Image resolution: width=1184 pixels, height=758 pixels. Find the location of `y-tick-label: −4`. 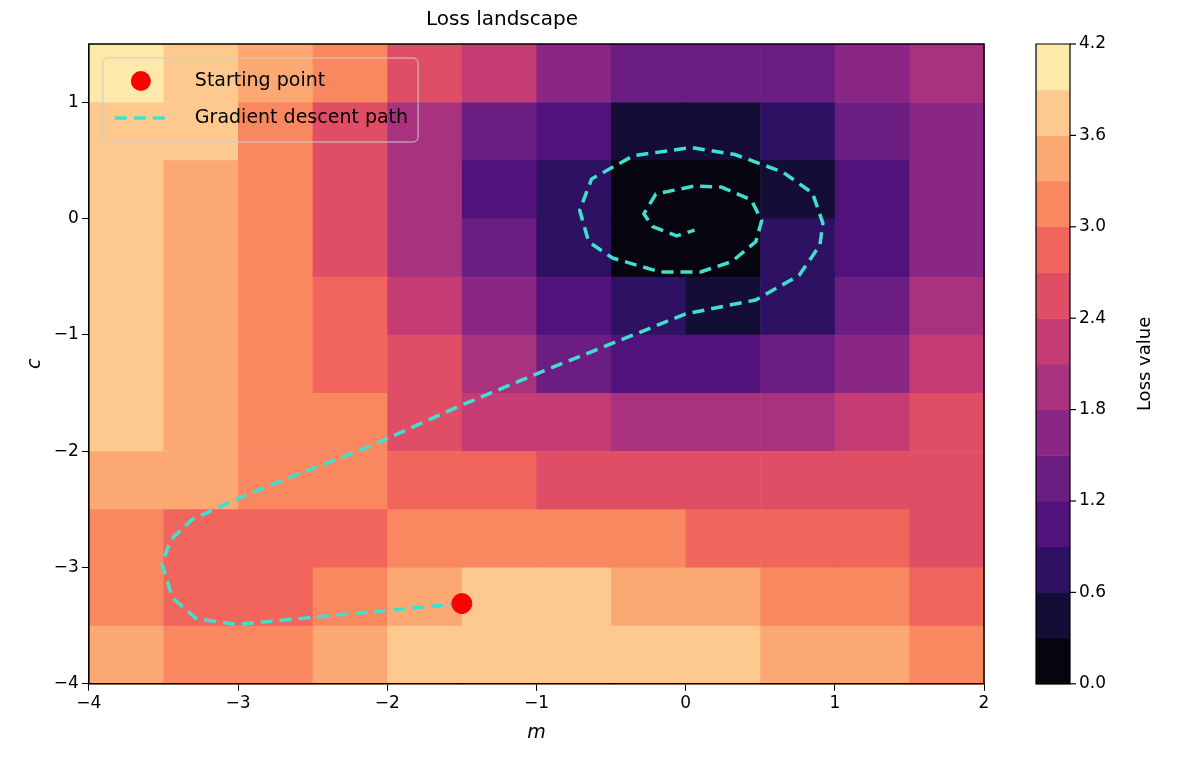

y-tick-label: −4 is located at coordinates (66, 682).